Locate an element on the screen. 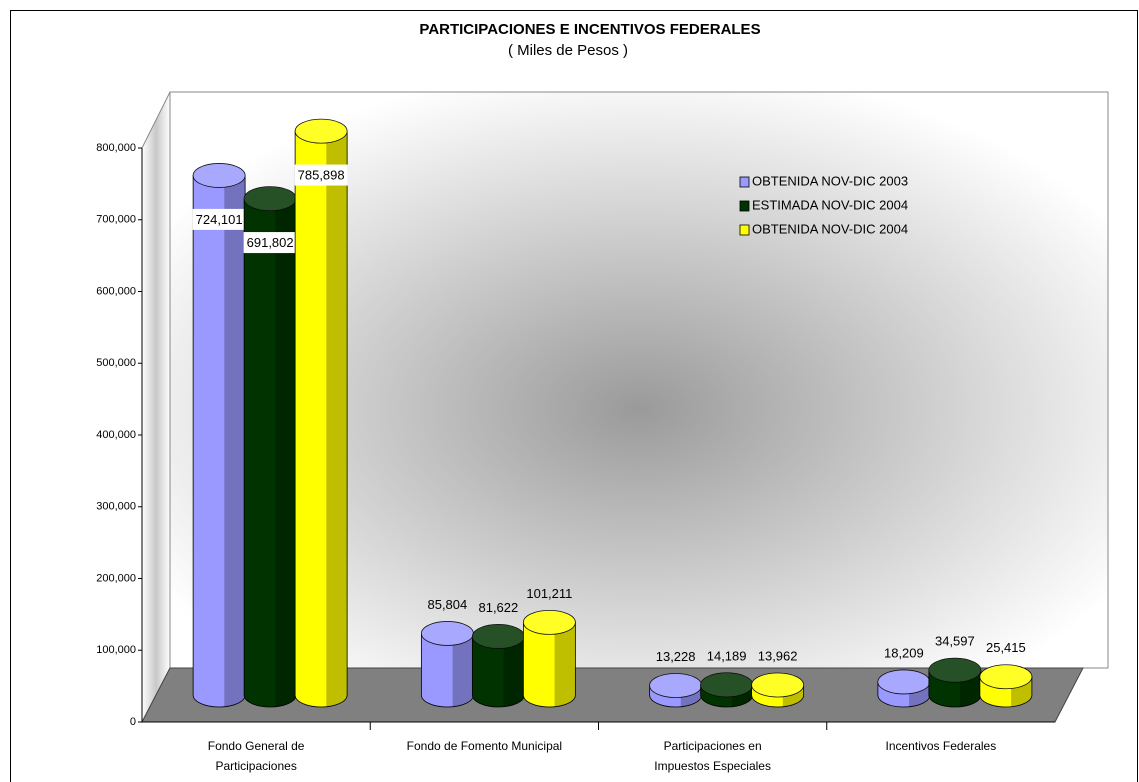 The height and width of the screenshot is (782, 1139). data-label: 13,228 is located at coordinates (676, 656).